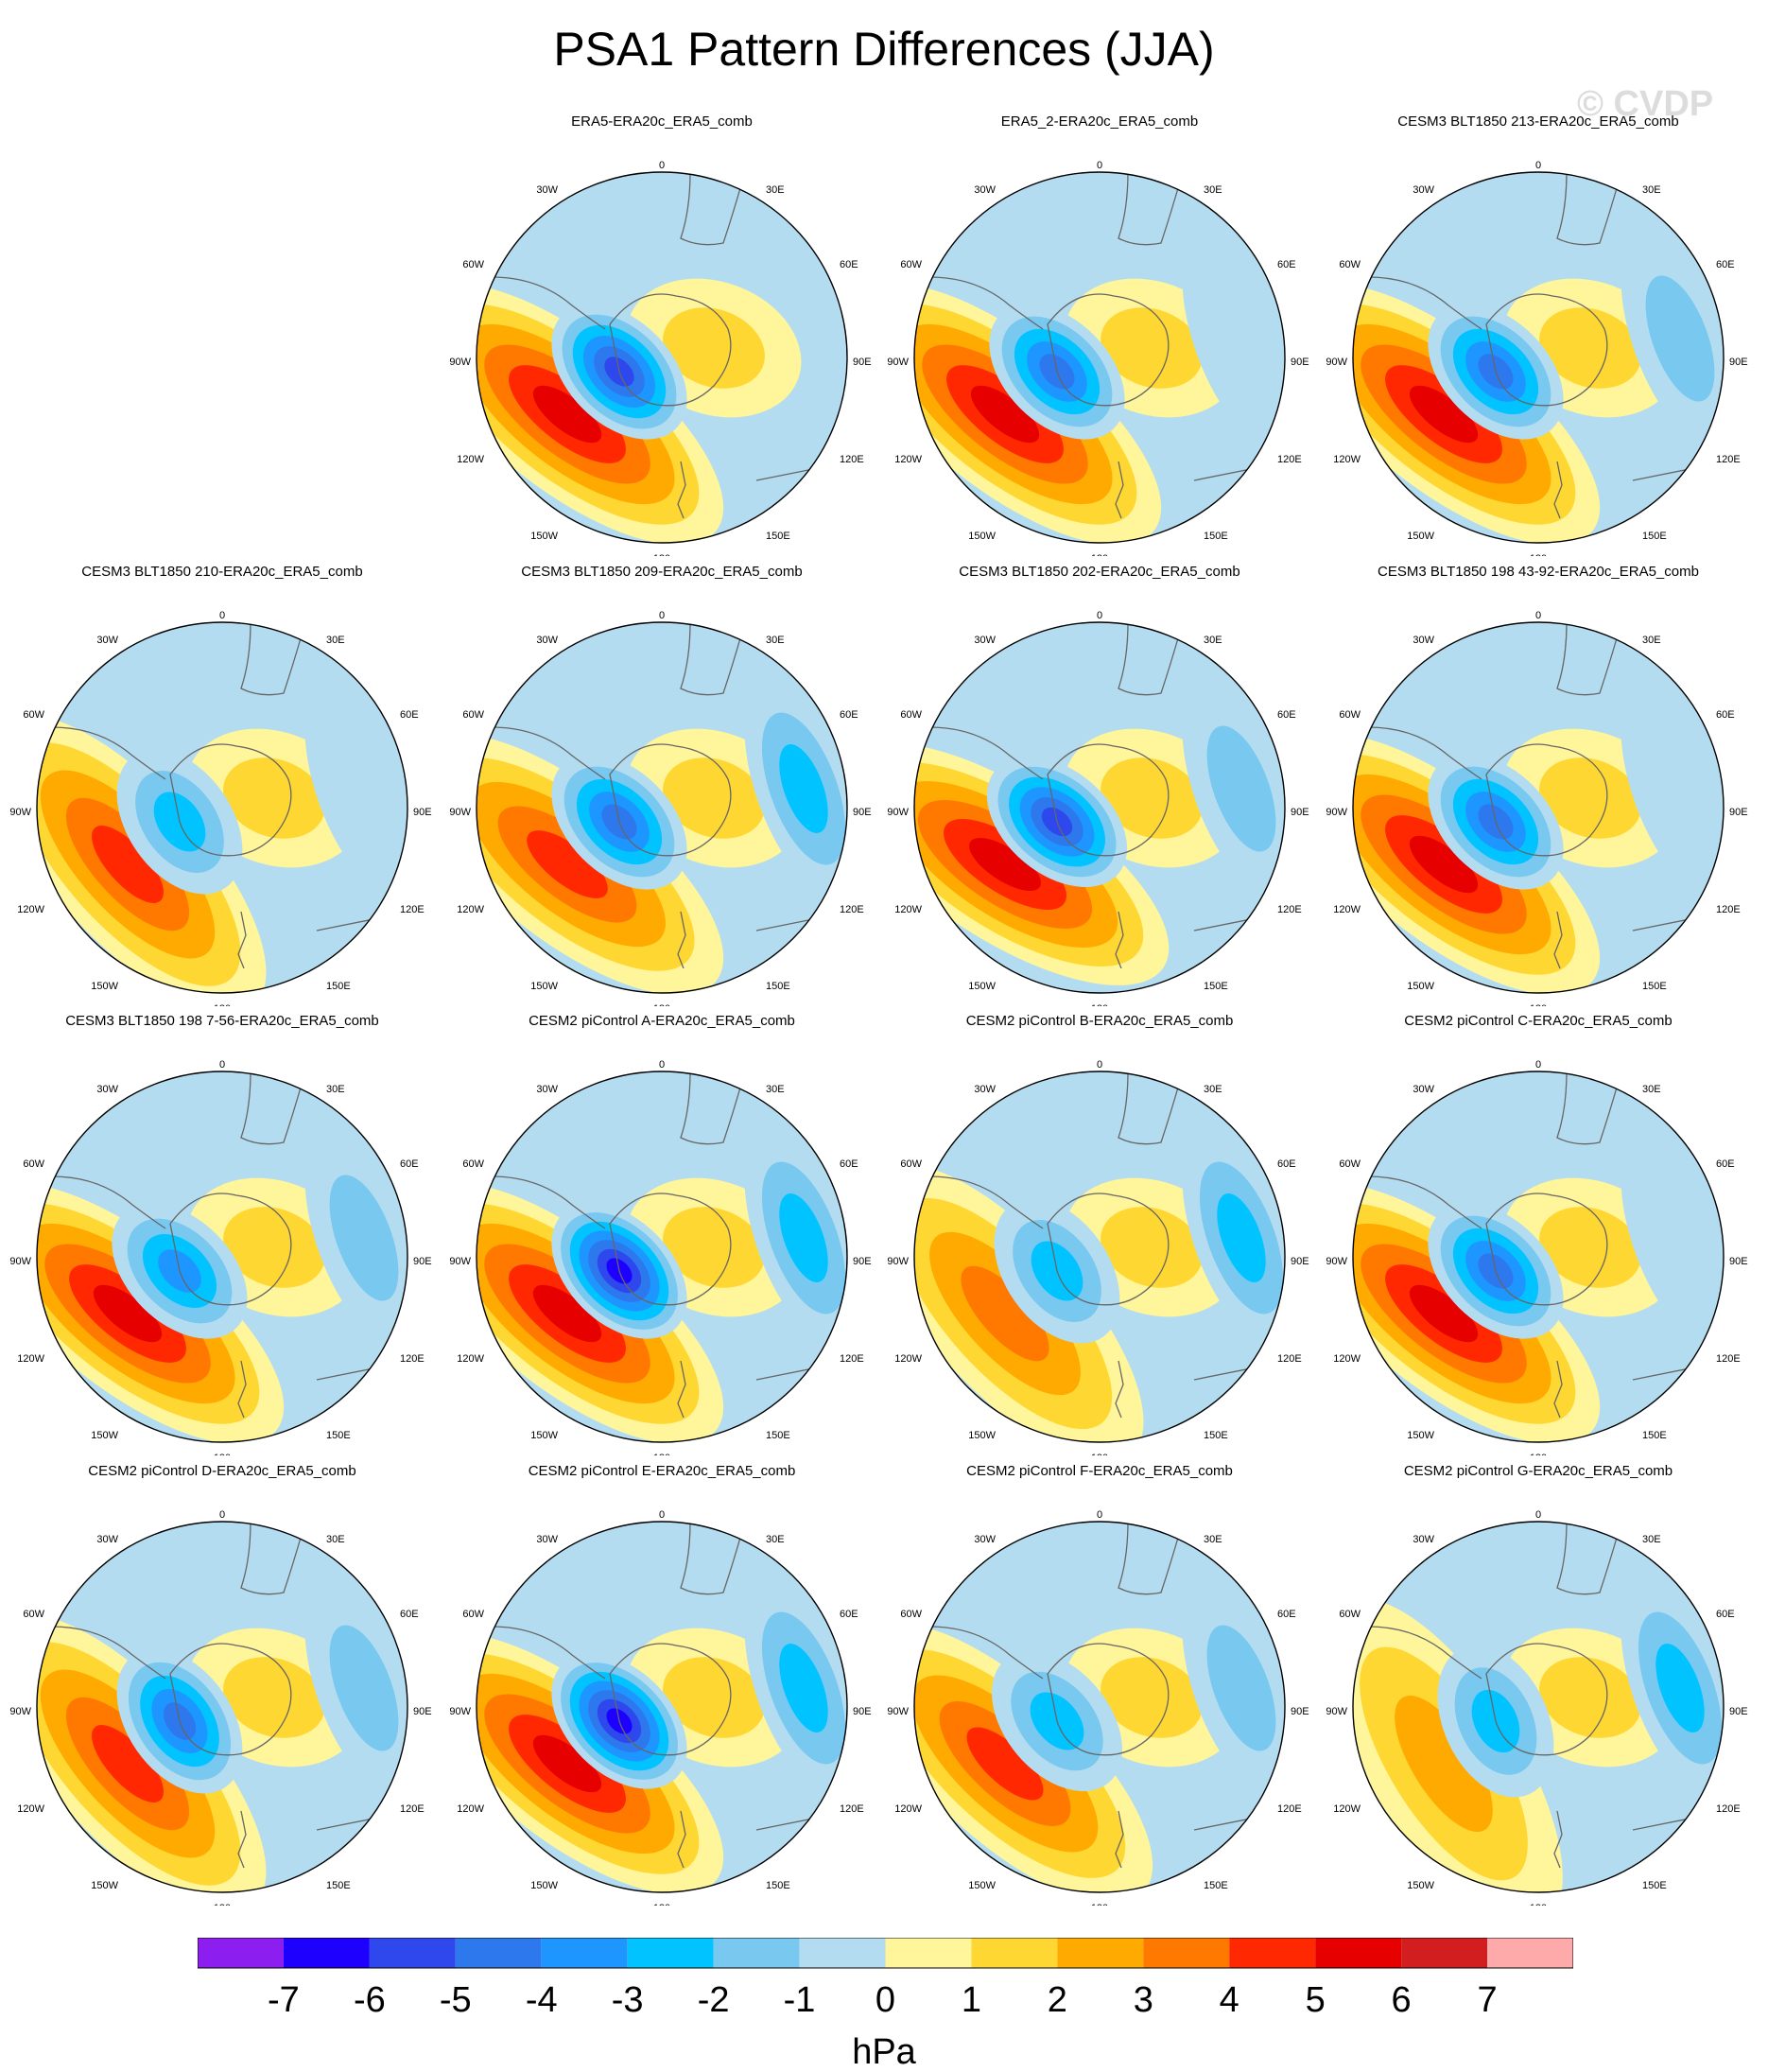  Describe the element at coordinates (370, 2000) in the screenshot. I see `colorbar-tick-label: -6` at that location.